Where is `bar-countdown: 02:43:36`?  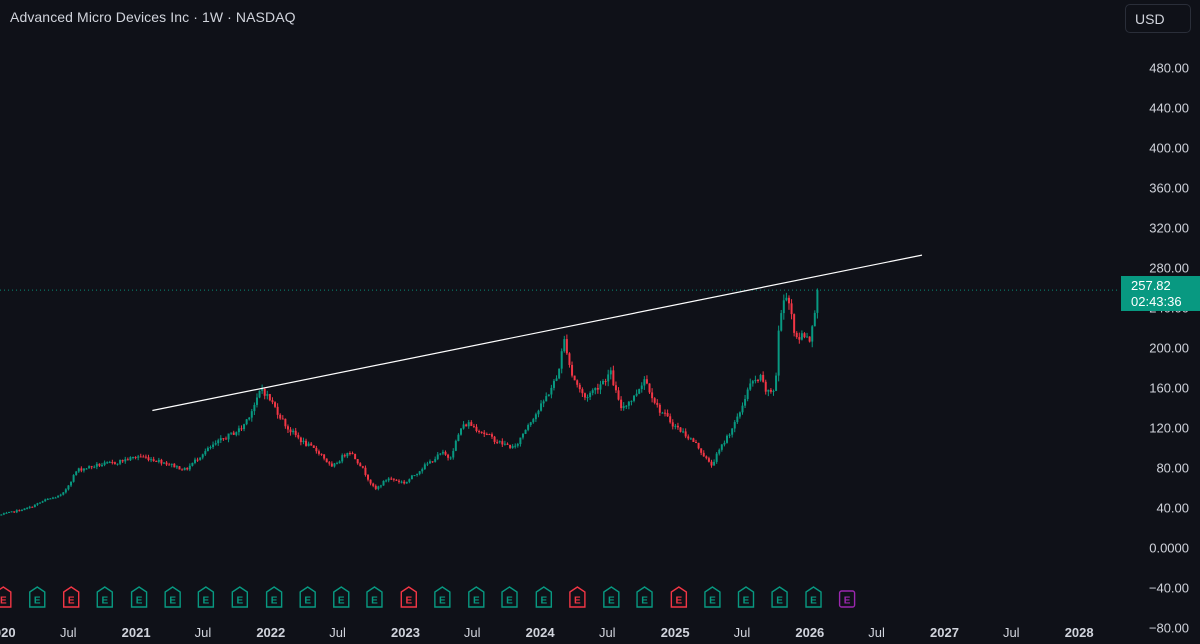
bar-countdown: 02:43:36 is located at coordinates (1156, 301).